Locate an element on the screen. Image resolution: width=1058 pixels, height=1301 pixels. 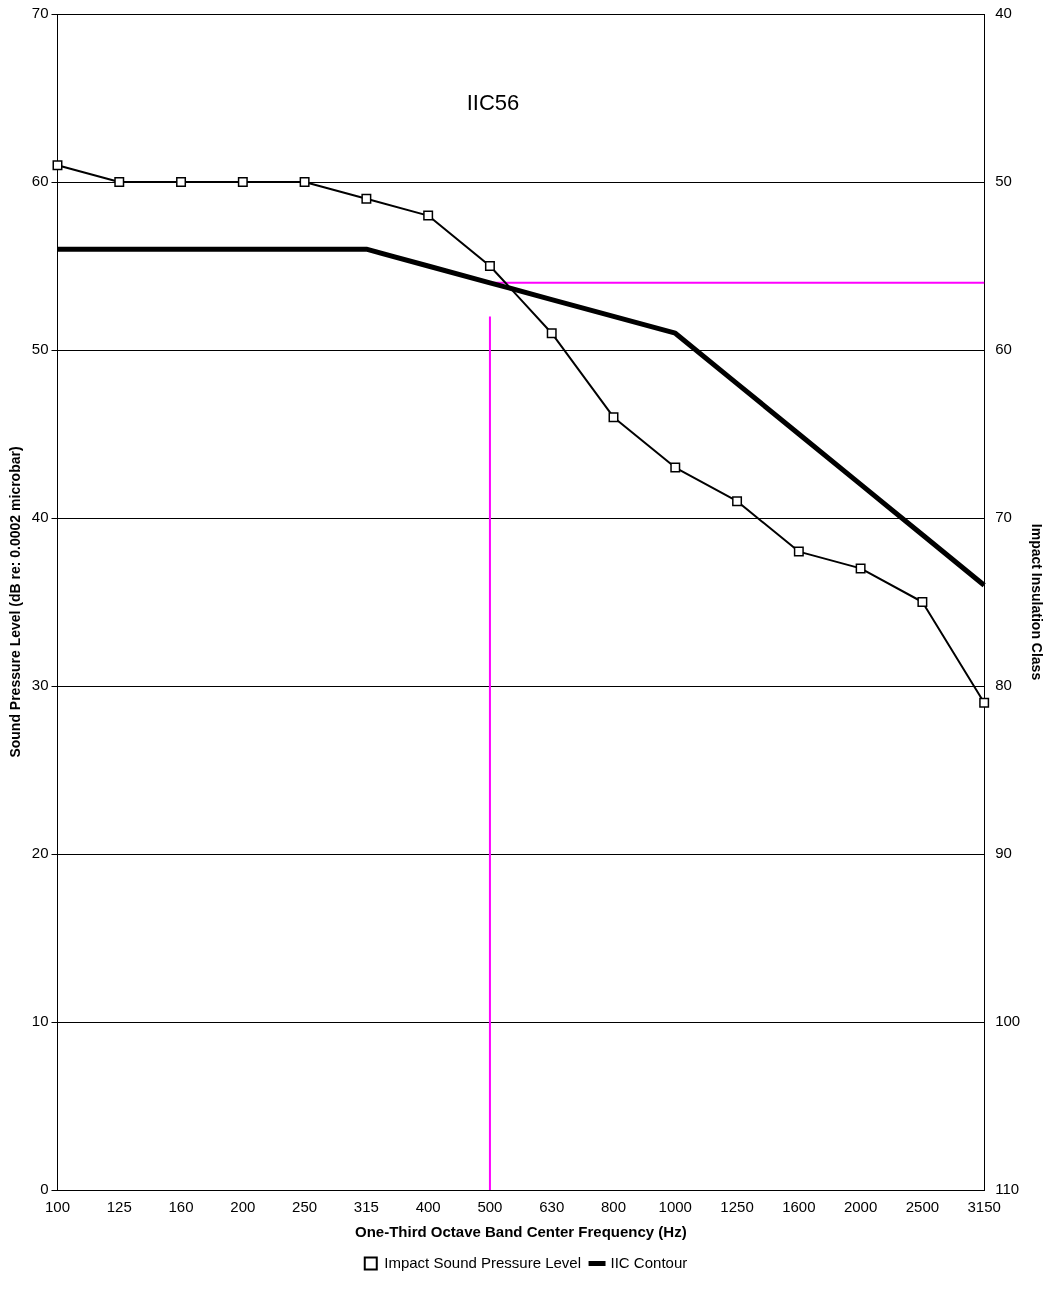
legend-label: IIC Contour is located at coordinates (649, 1262).